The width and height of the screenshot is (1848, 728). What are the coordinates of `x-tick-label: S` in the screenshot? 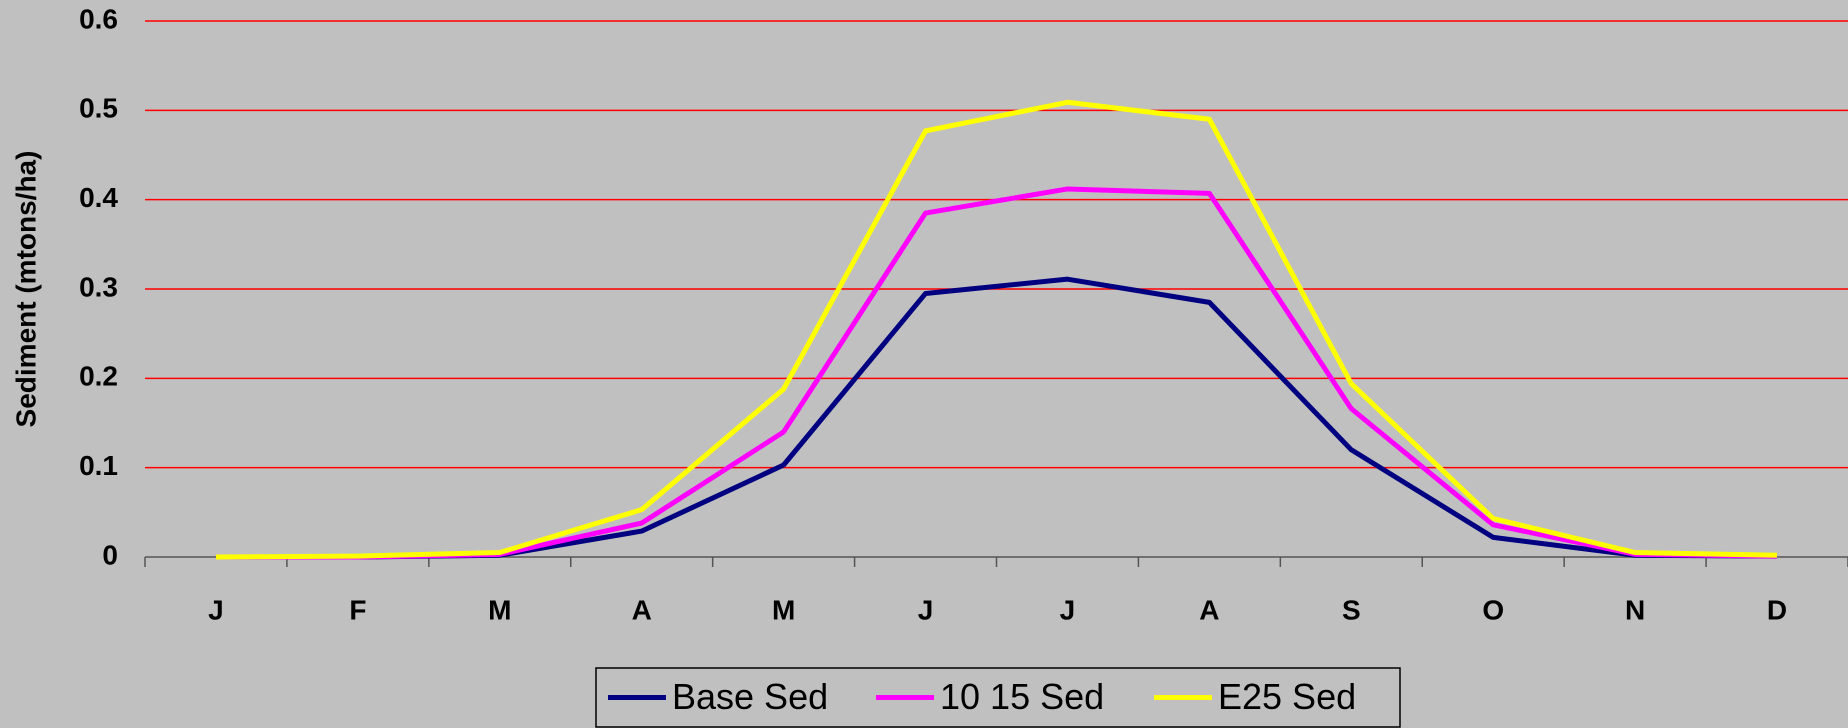 It's located at (1351, 609).